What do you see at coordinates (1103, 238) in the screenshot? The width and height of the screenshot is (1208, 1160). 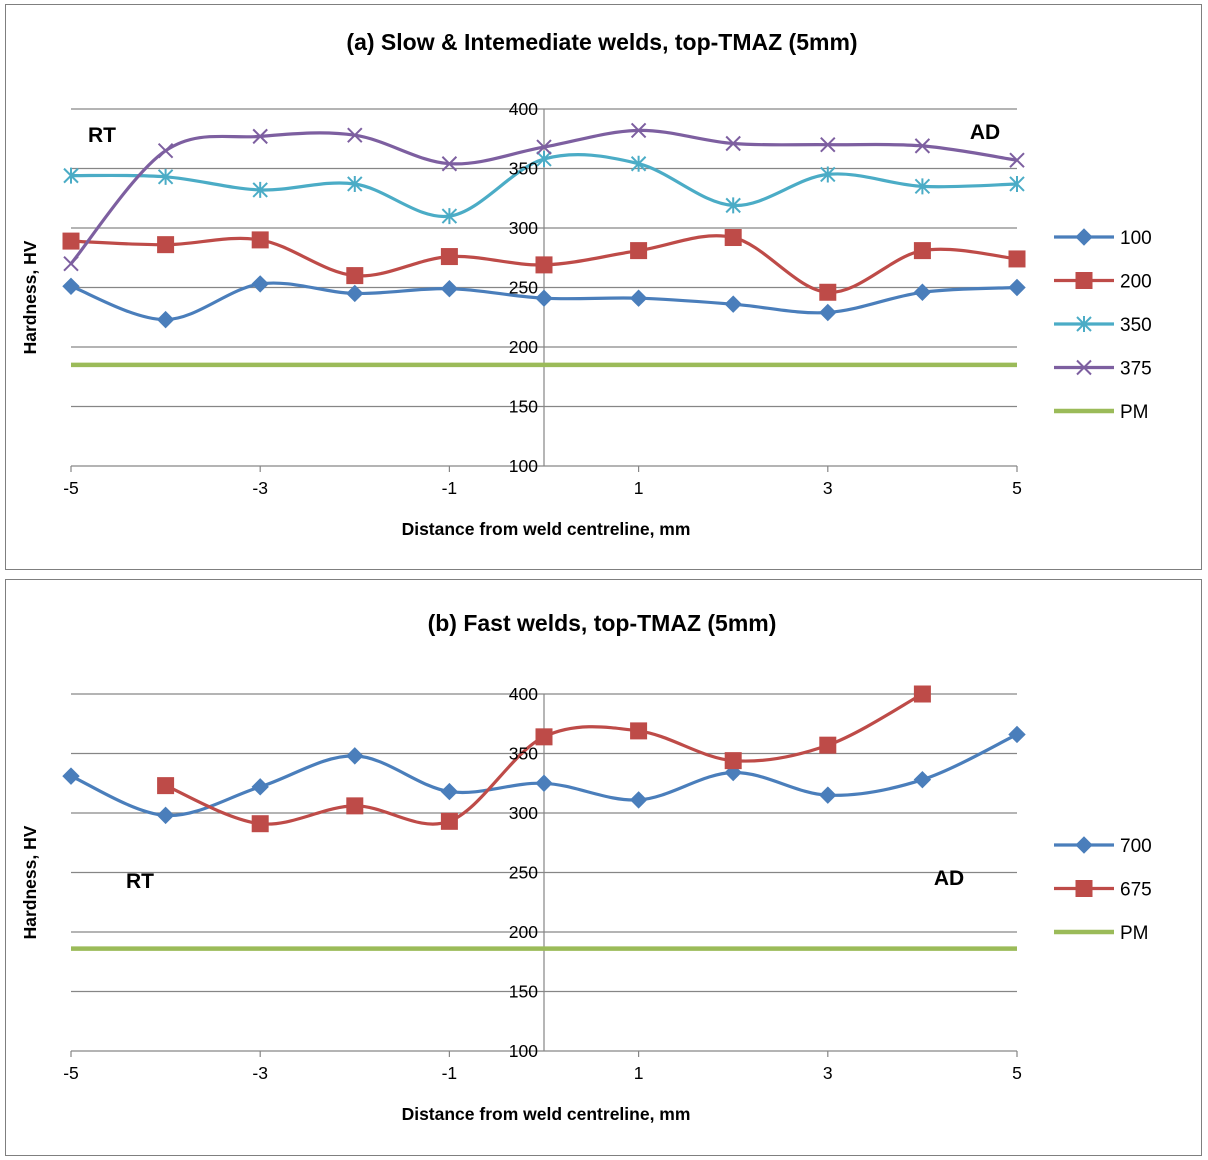 I see `legend-item-100: 100` at bounding box center [1103, 238].